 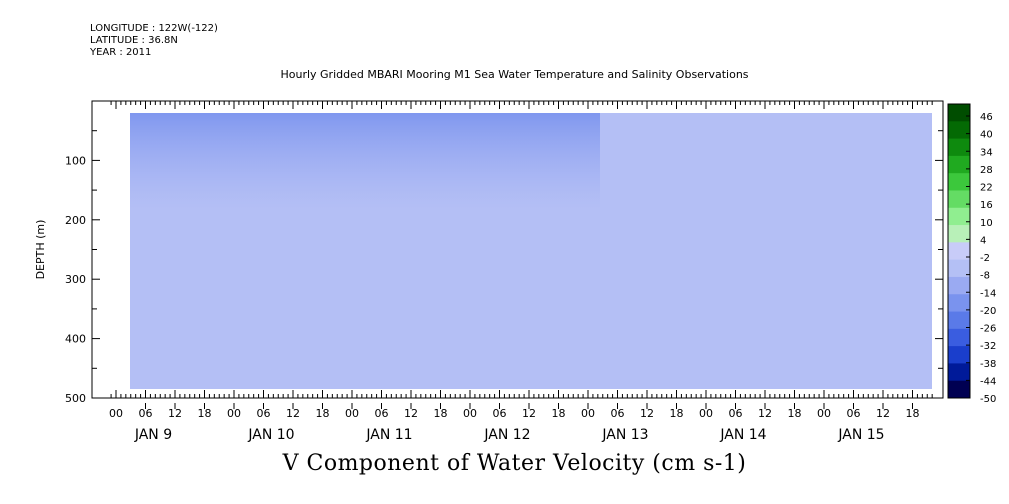 I want to click on colorbar-label: -14, so click(x=988, y=293).